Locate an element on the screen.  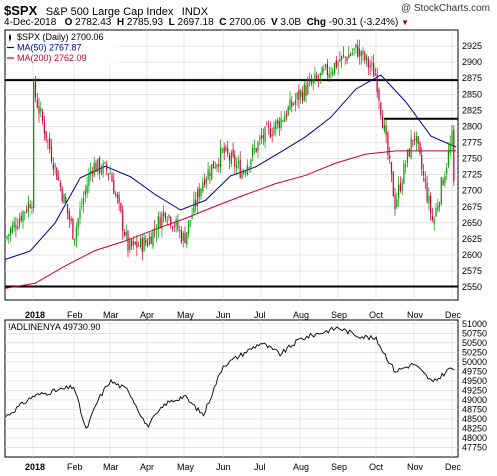
breadth-tick-label: 50750 is located at coordinates (474, 333).